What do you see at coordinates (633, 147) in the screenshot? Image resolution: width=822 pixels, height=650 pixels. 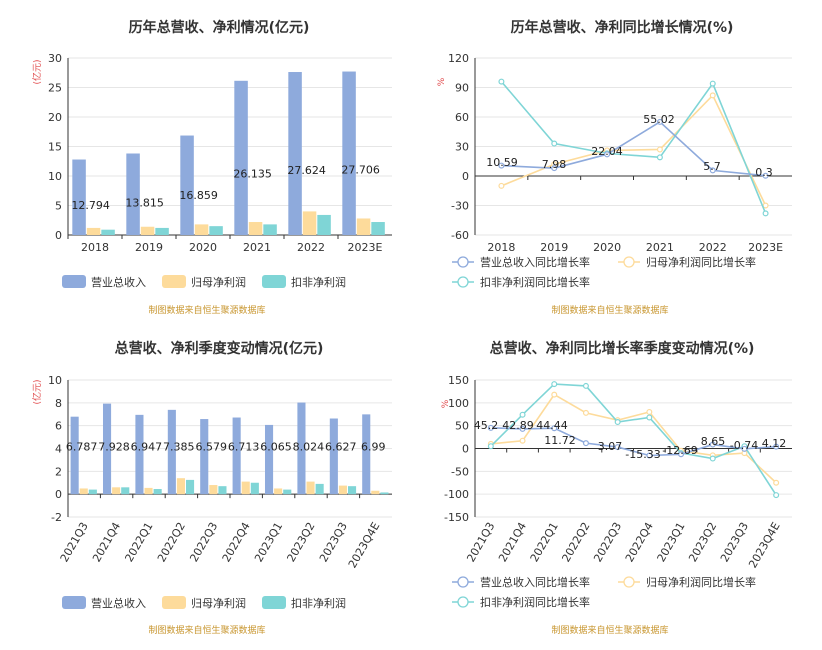 I see `series-line` at bounding box center [633, 147].